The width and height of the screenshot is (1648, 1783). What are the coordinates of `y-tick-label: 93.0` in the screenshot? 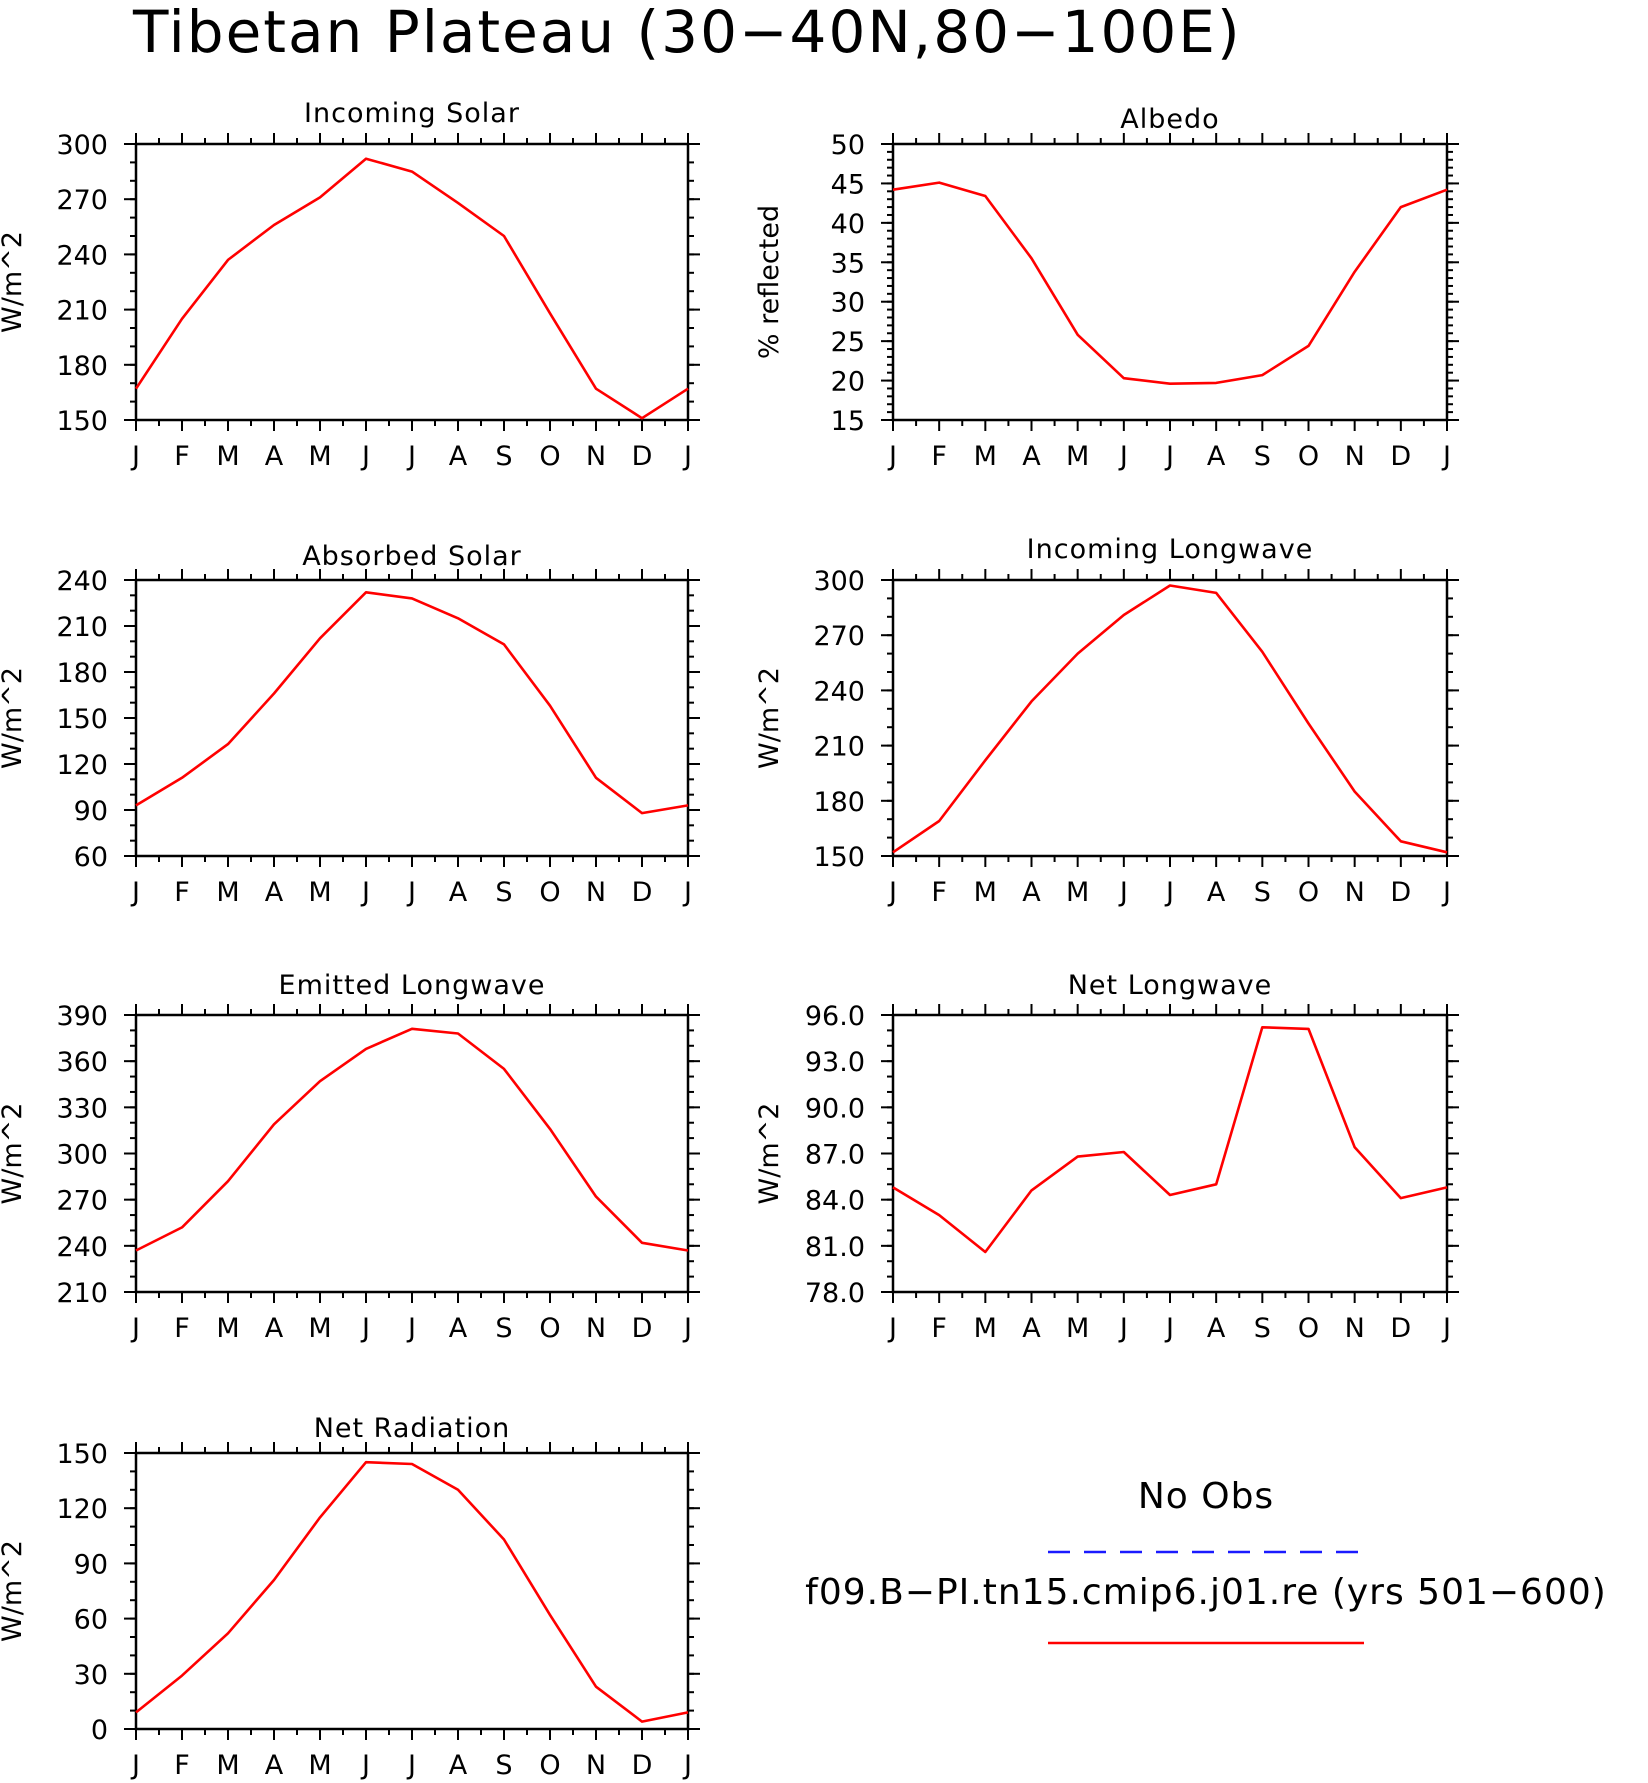 It's located at (835, 1062).